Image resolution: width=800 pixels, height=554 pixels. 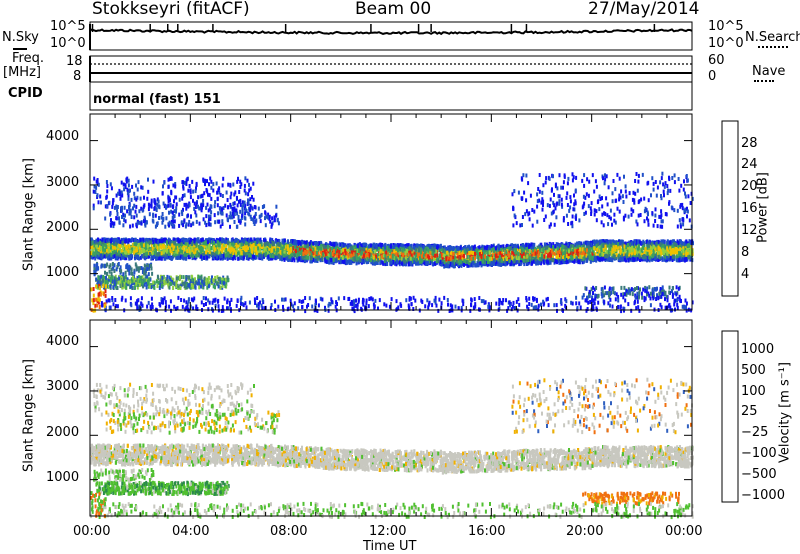 What do you see at coordinates (391, 69) in the screenshot?
I see `freq-panel-frame` at bounding box center [391, 69].